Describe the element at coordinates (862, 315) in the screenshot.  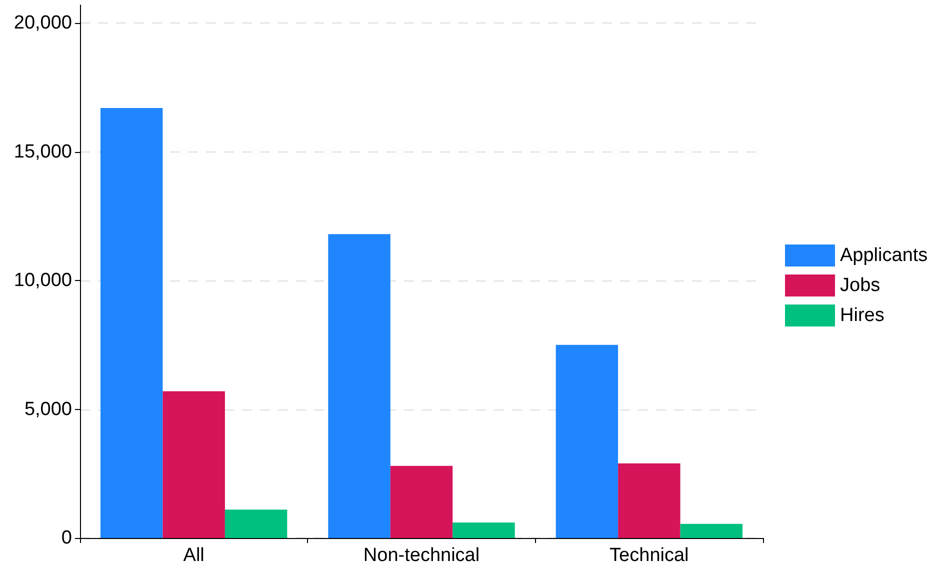
I see `legend-label: Hires` at that location.